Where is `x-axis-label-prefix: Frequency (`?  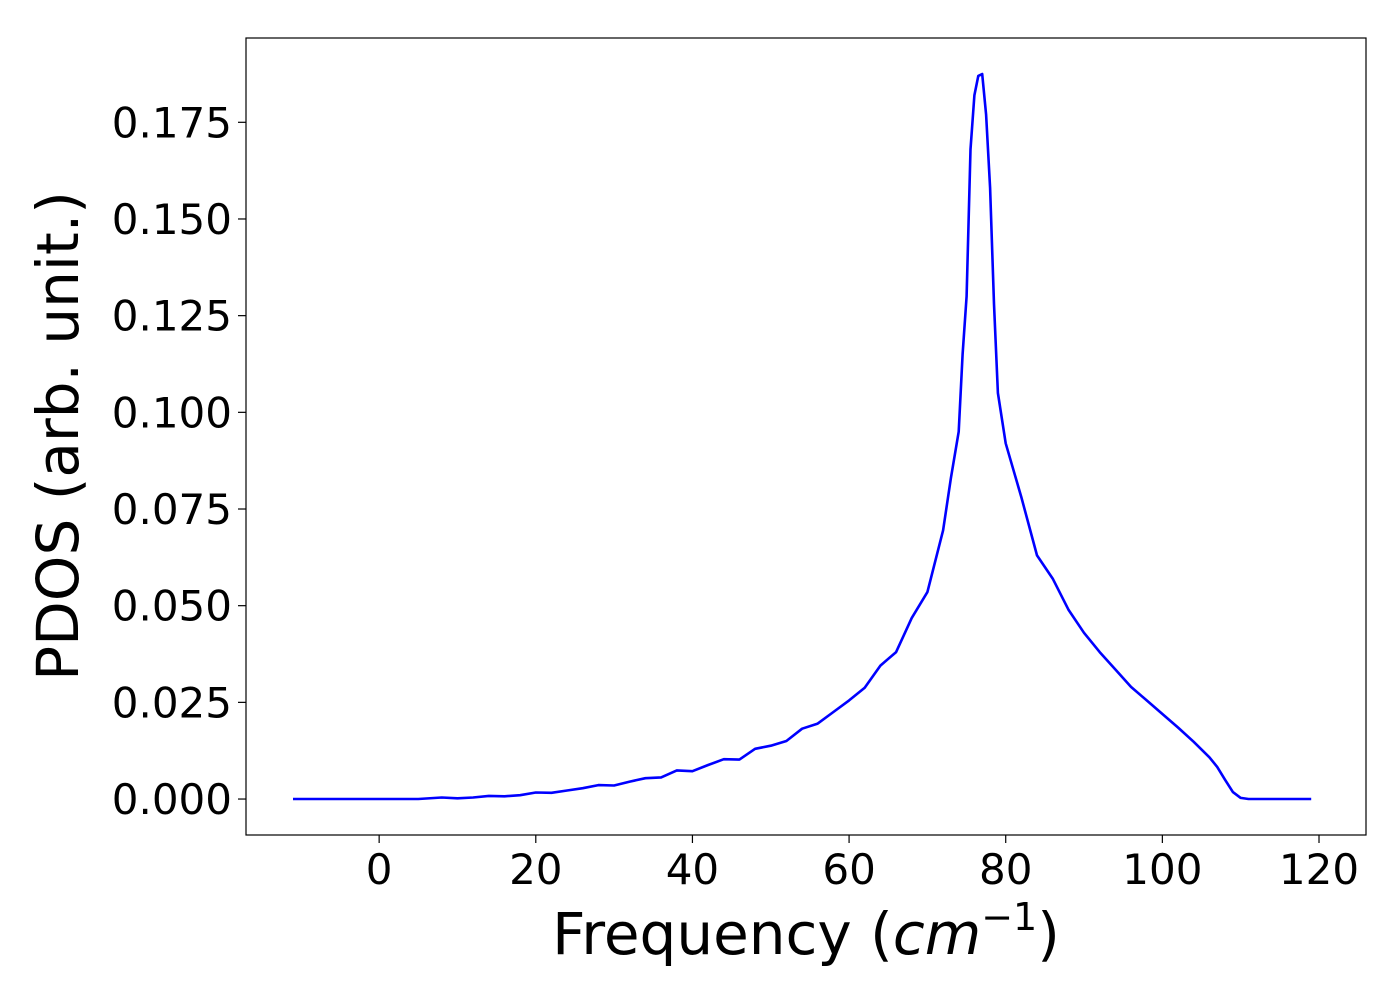
x-axis-label-prefix: Frequency ( is located at coordinates (722, 934).